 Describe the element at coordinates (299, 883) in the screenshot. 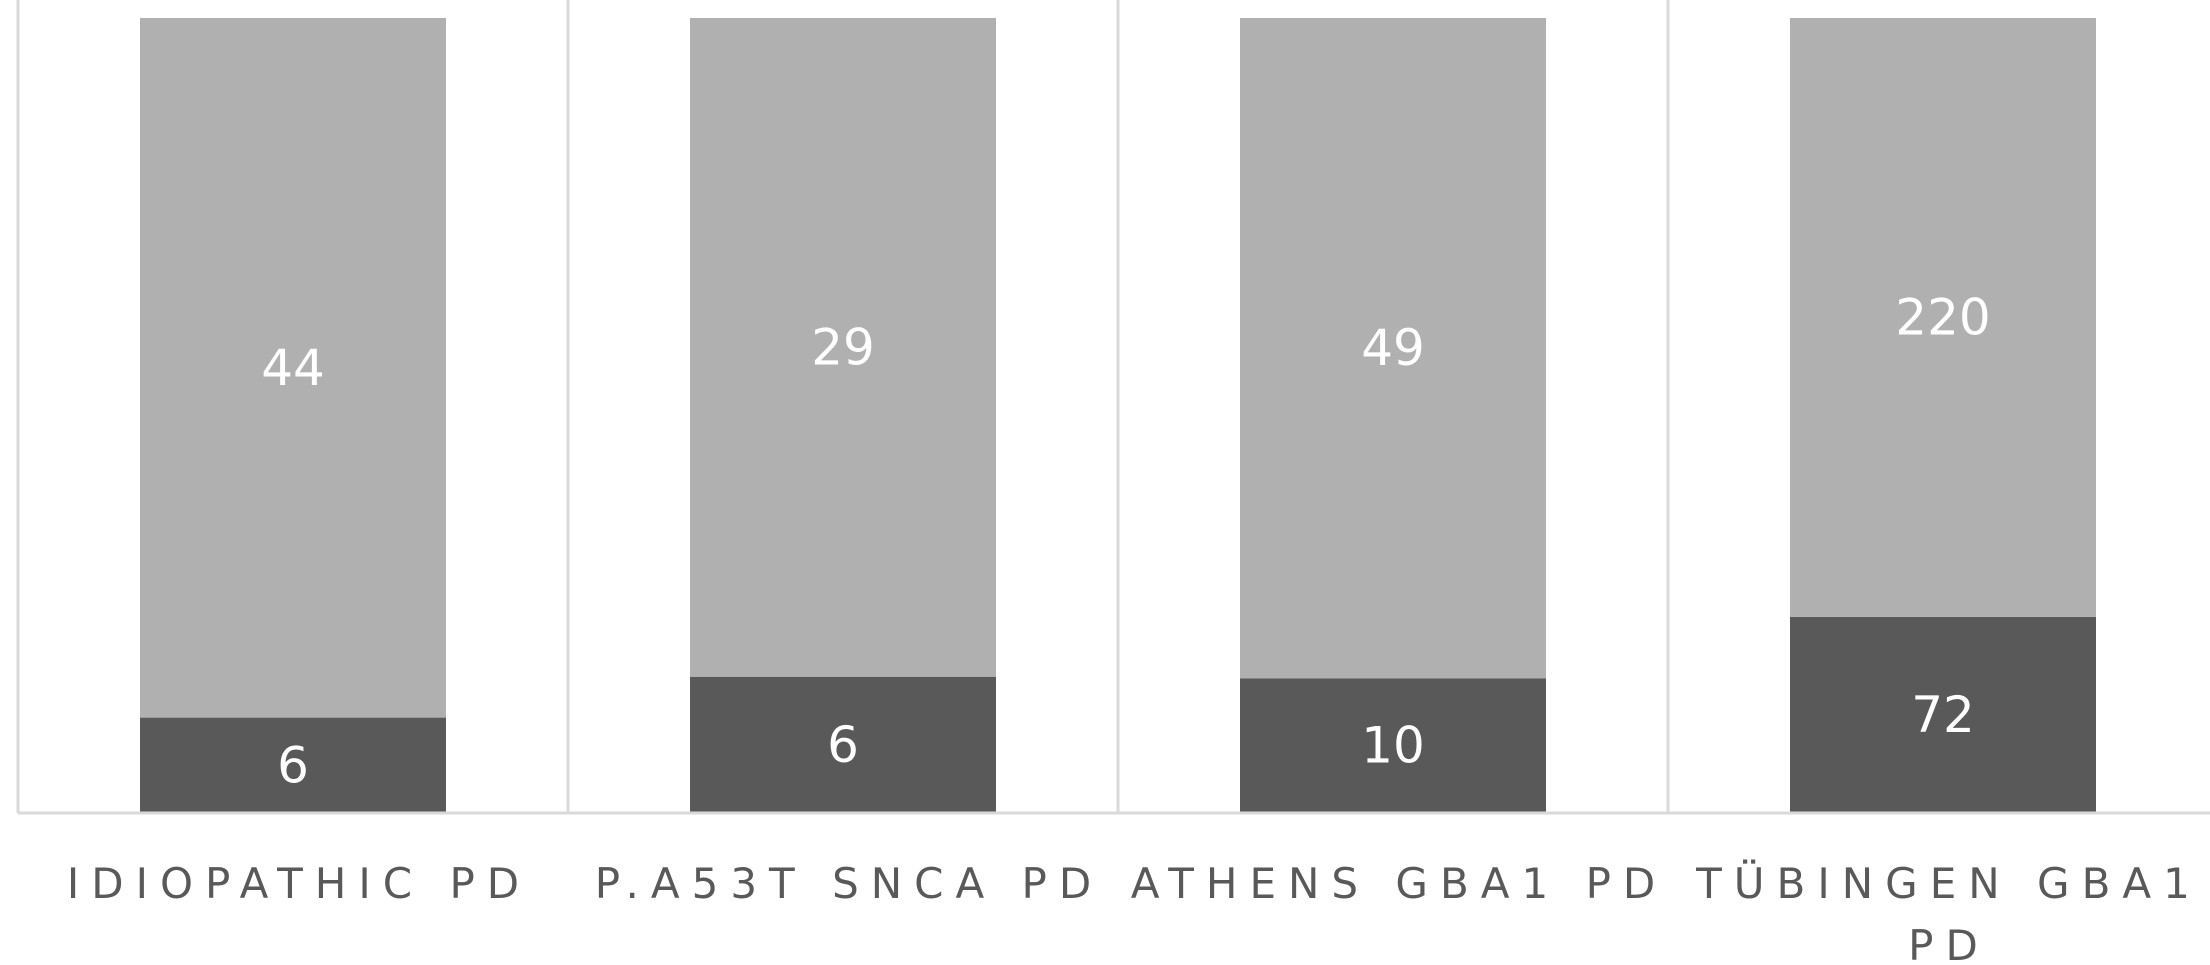

I see `category-label: IDIOPATHIC PD` at that location.